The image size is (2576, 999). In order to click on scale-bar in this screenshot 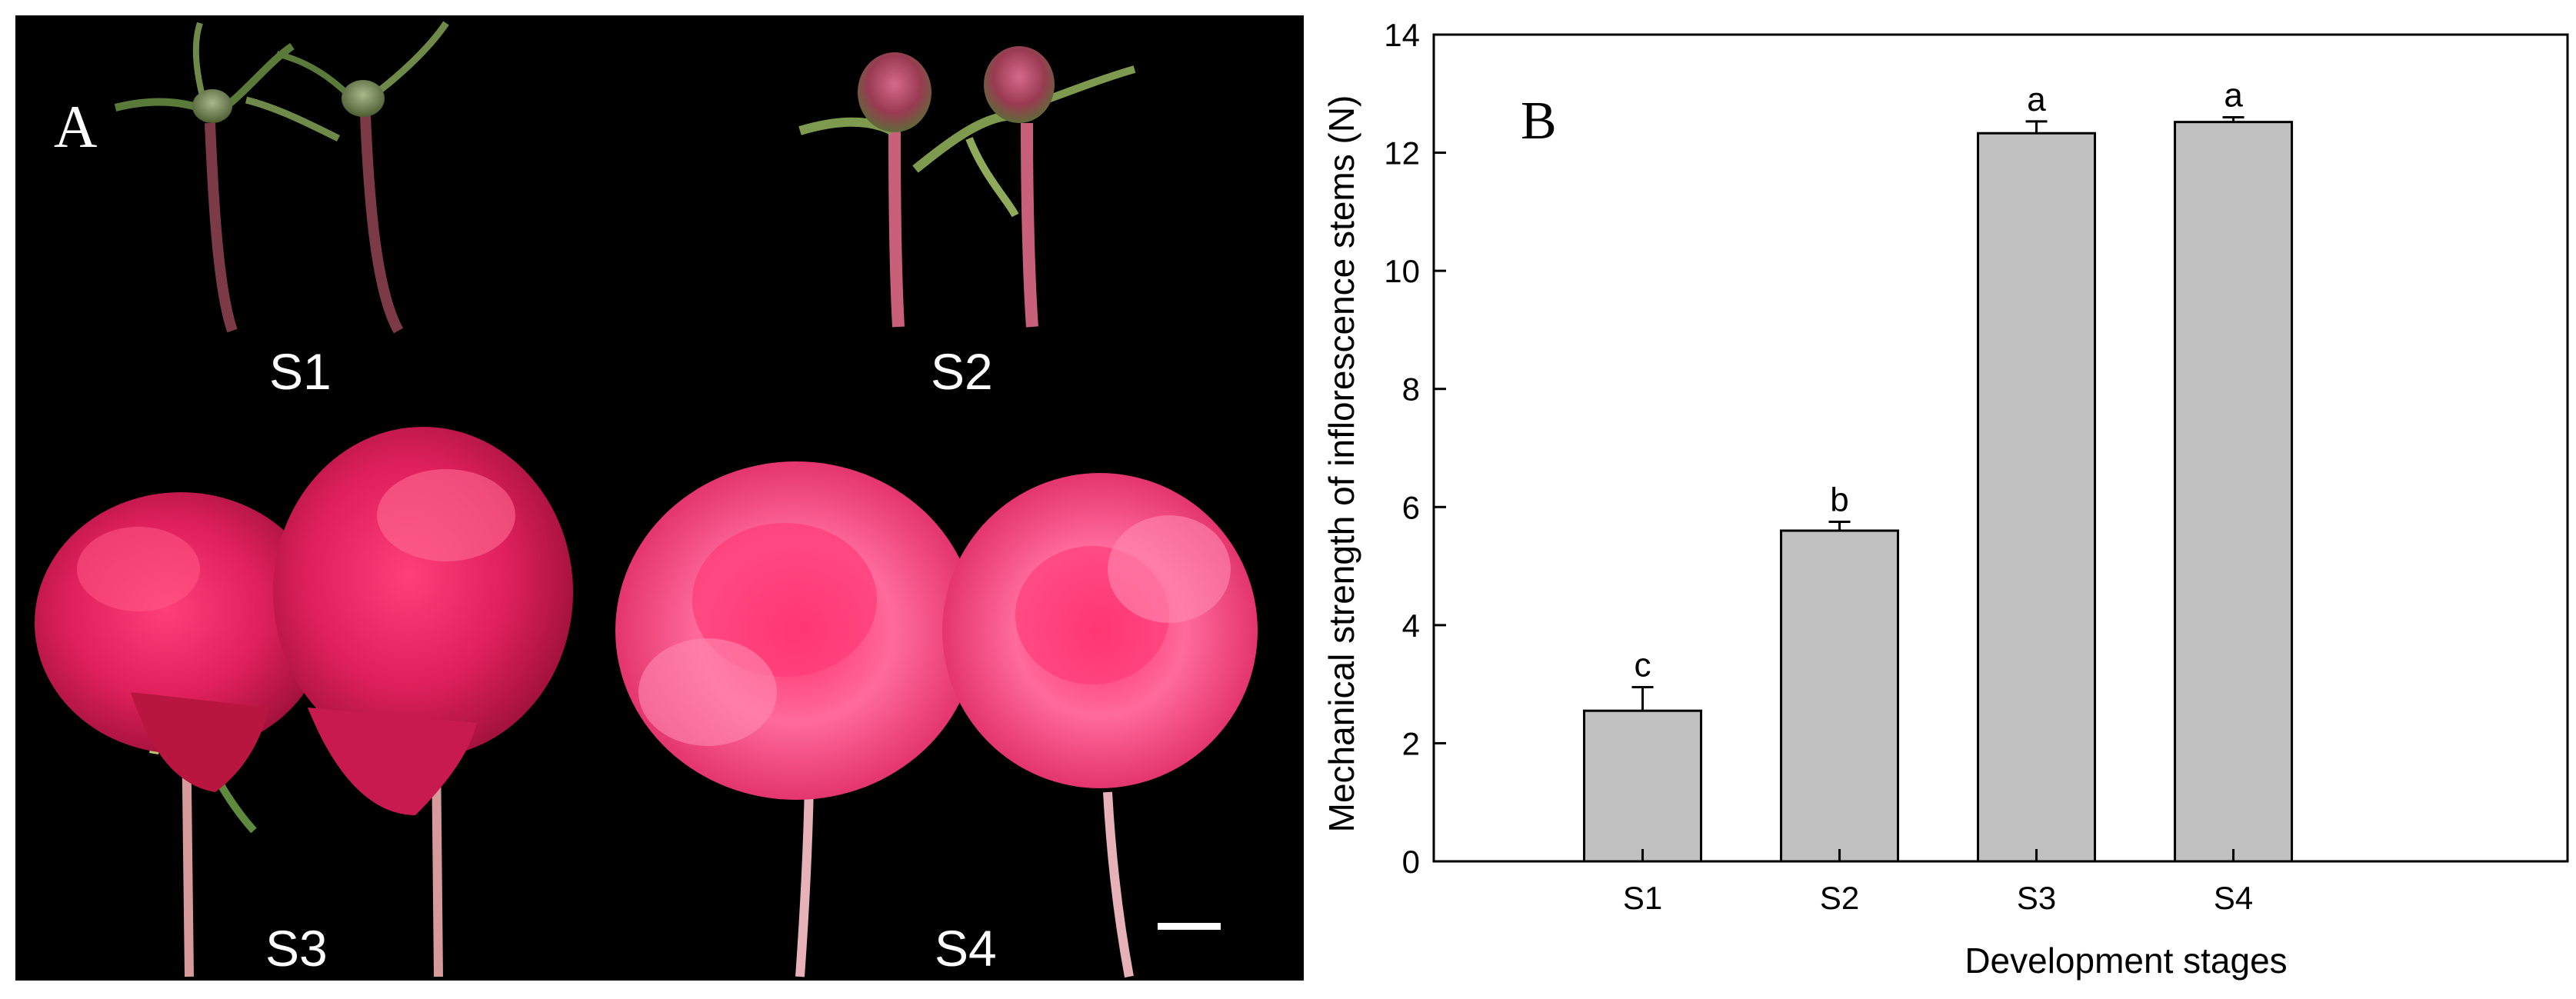, I will do `click(1189, 926)`.